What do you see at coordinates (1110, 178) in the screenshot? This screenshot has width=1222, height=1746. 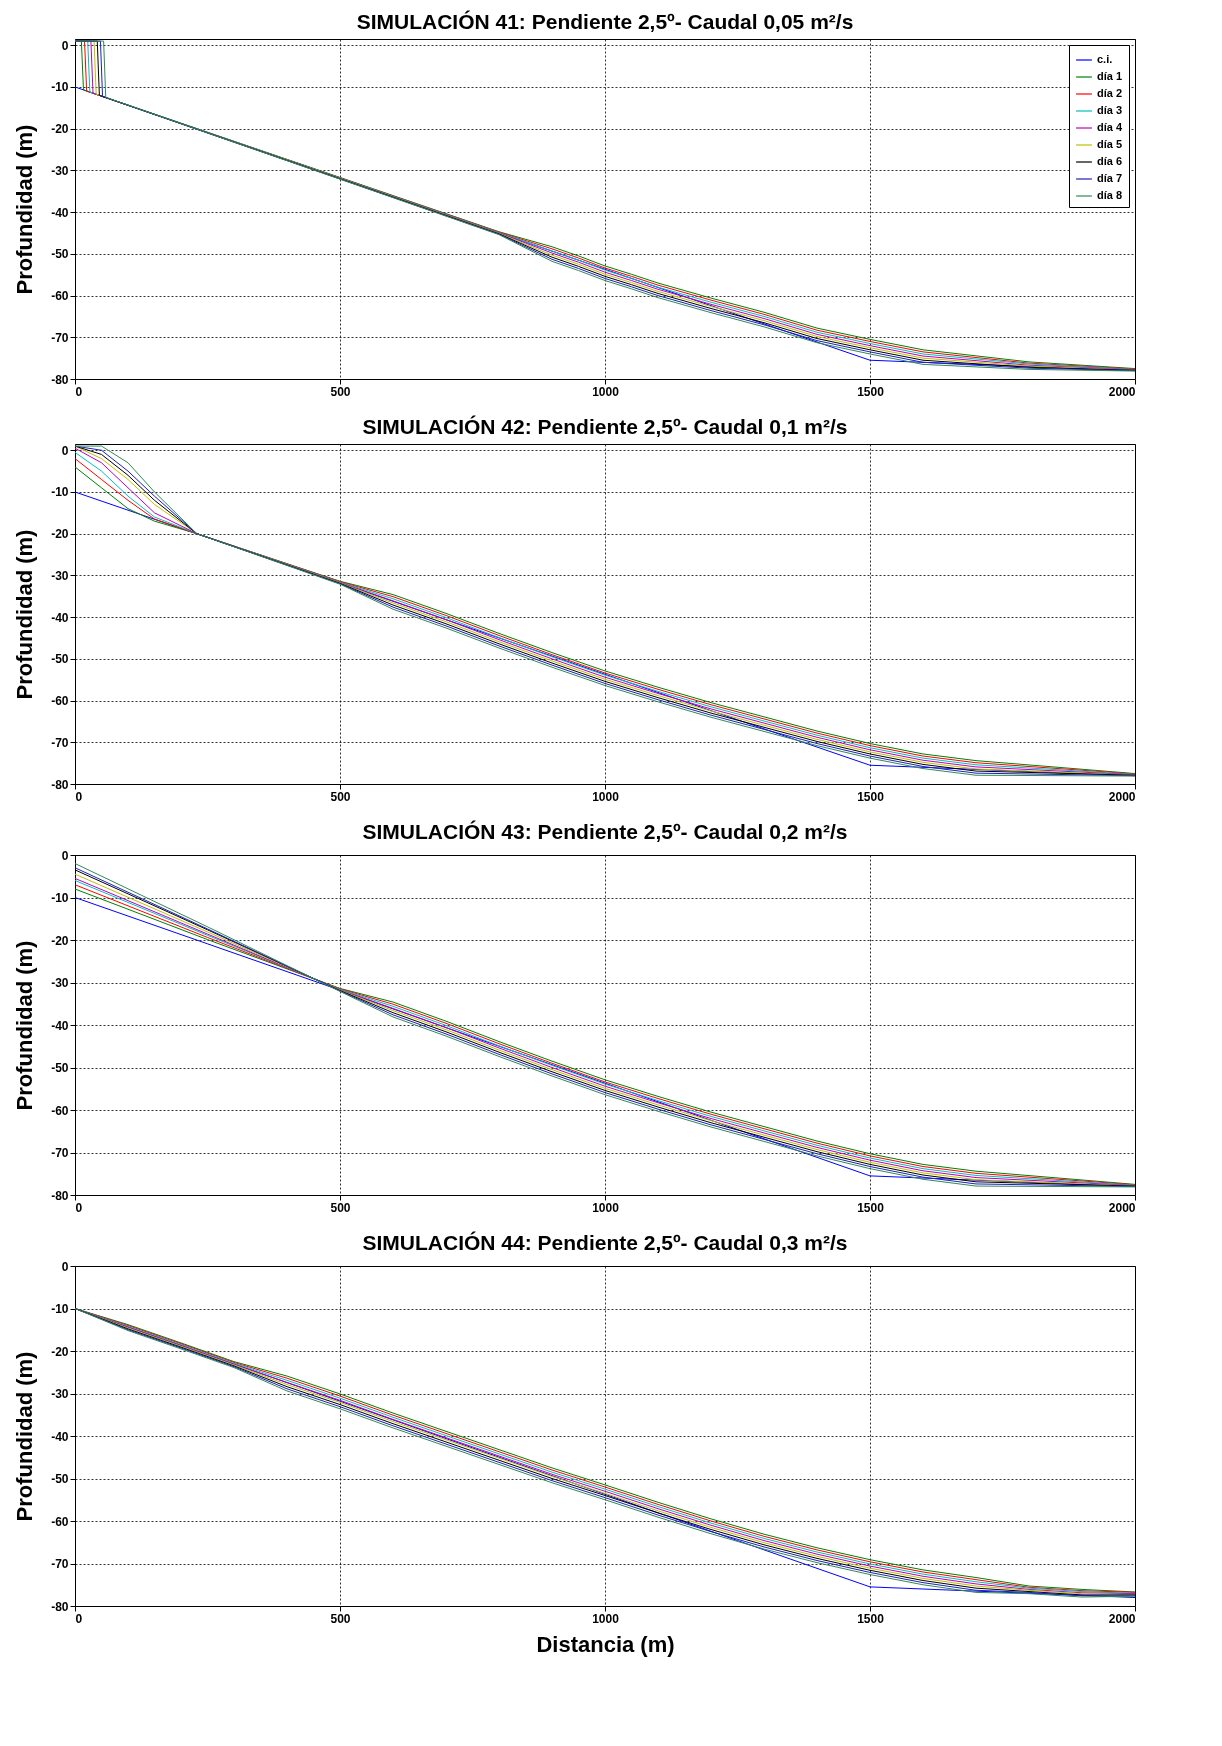 I see `legend-label: día 7` at bounding box center [1110, 178].